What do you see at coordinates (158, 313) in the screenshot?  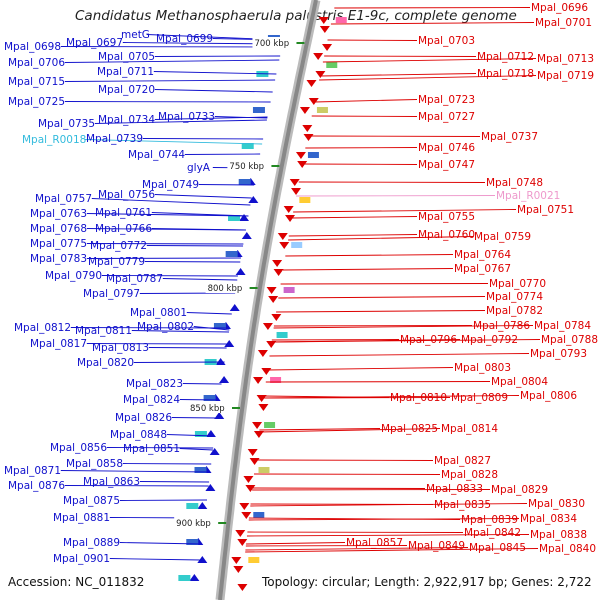 I see `gene-label-left: Mpal_0801` at bounding box center [158, 313].